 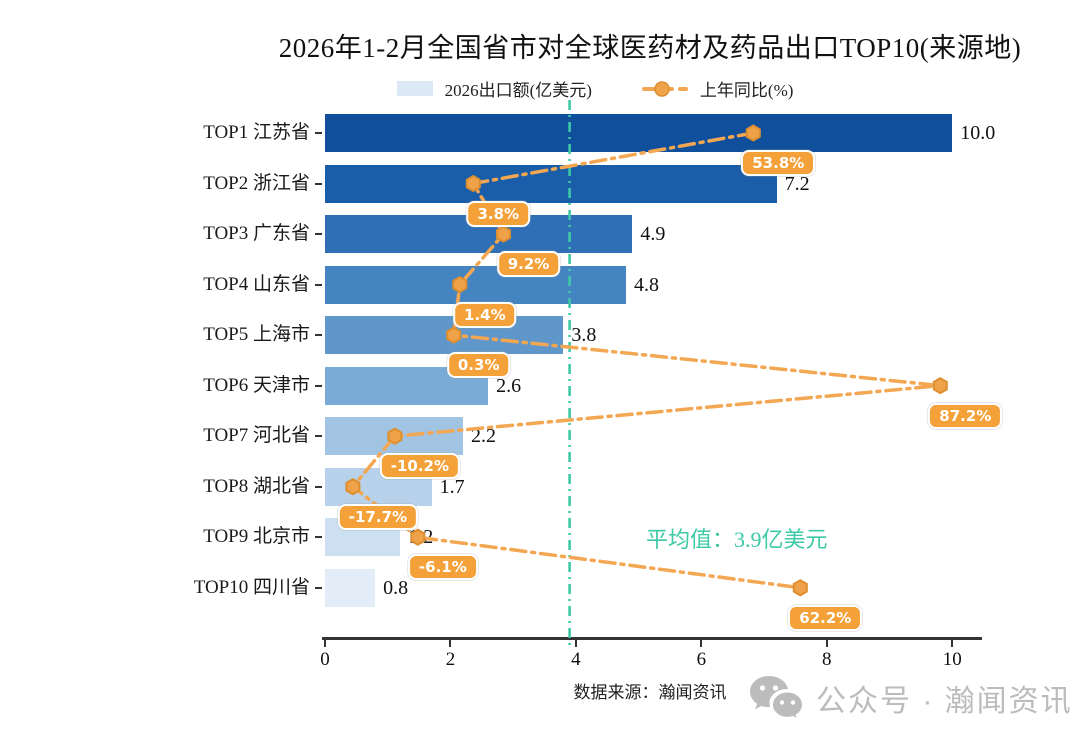 I want to click on category-label: TOP7 河北省, so click(x=256, y=436).